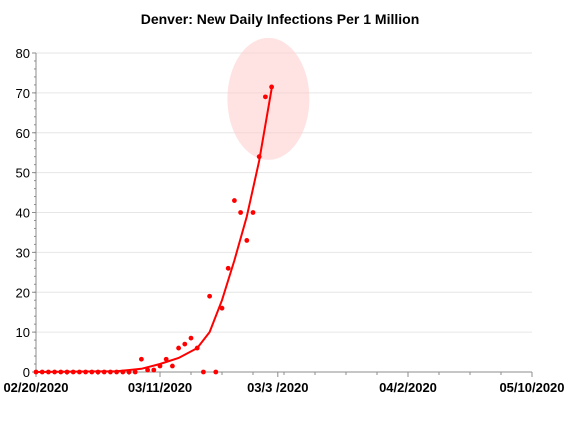 This screenshot has width=578, height=440. What do you see at coordinates (35, 387) in the screenshot?
I see `x-tick-label: 02/20/2020` at bounding box center [35, 387].